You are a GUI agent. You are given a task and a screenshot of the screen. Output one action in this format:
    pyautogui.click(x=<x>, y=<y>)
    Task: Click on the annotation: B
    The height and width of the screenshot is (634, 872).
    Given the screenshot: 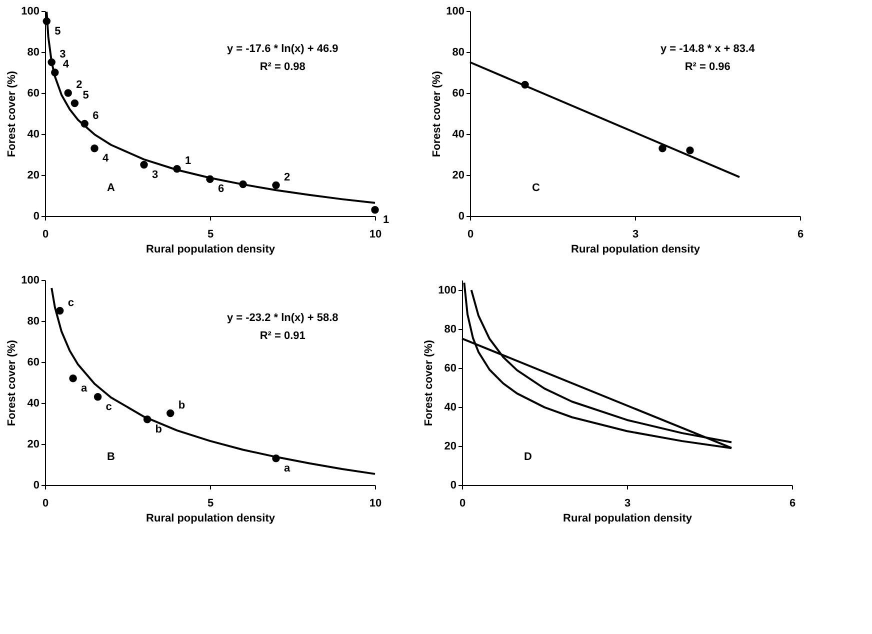 What is the action you would take?
    pyautogui.click(x=111, y=457)
    